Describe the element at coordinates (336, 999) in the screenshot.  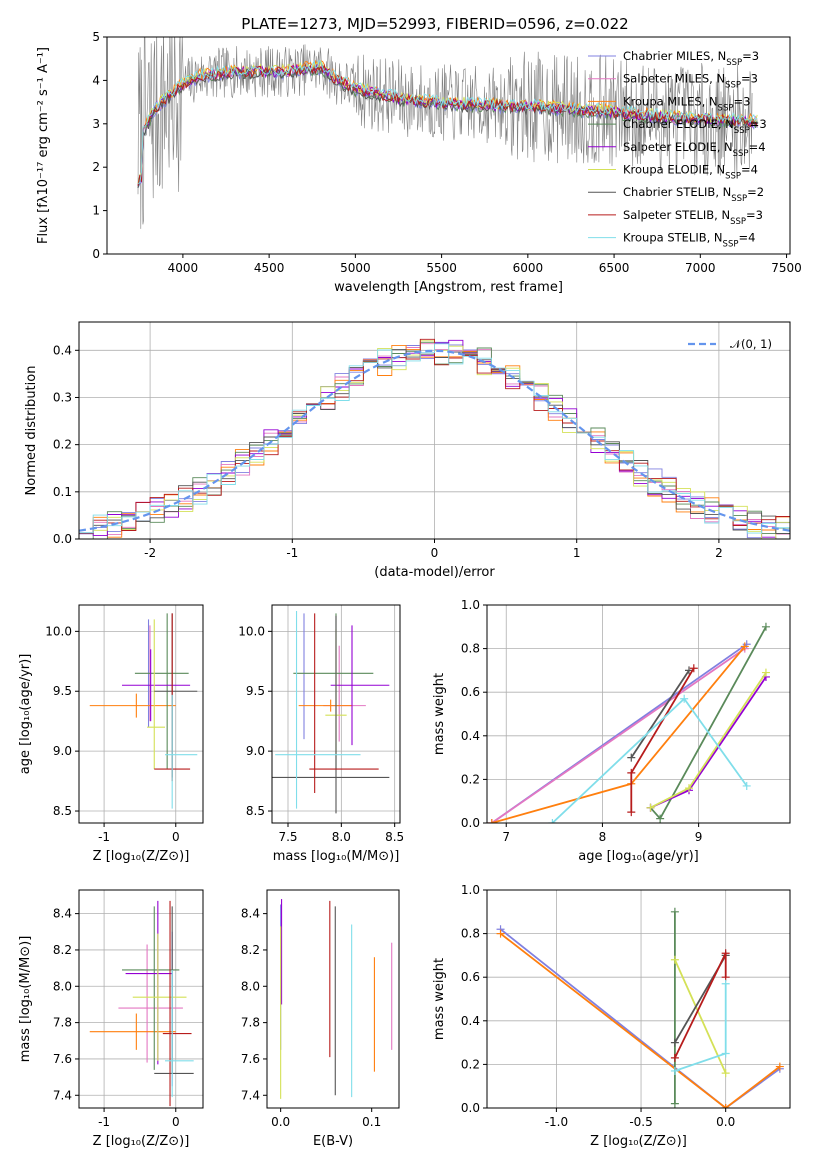
I see `plot-area-ebv_vs_mass` at that location.